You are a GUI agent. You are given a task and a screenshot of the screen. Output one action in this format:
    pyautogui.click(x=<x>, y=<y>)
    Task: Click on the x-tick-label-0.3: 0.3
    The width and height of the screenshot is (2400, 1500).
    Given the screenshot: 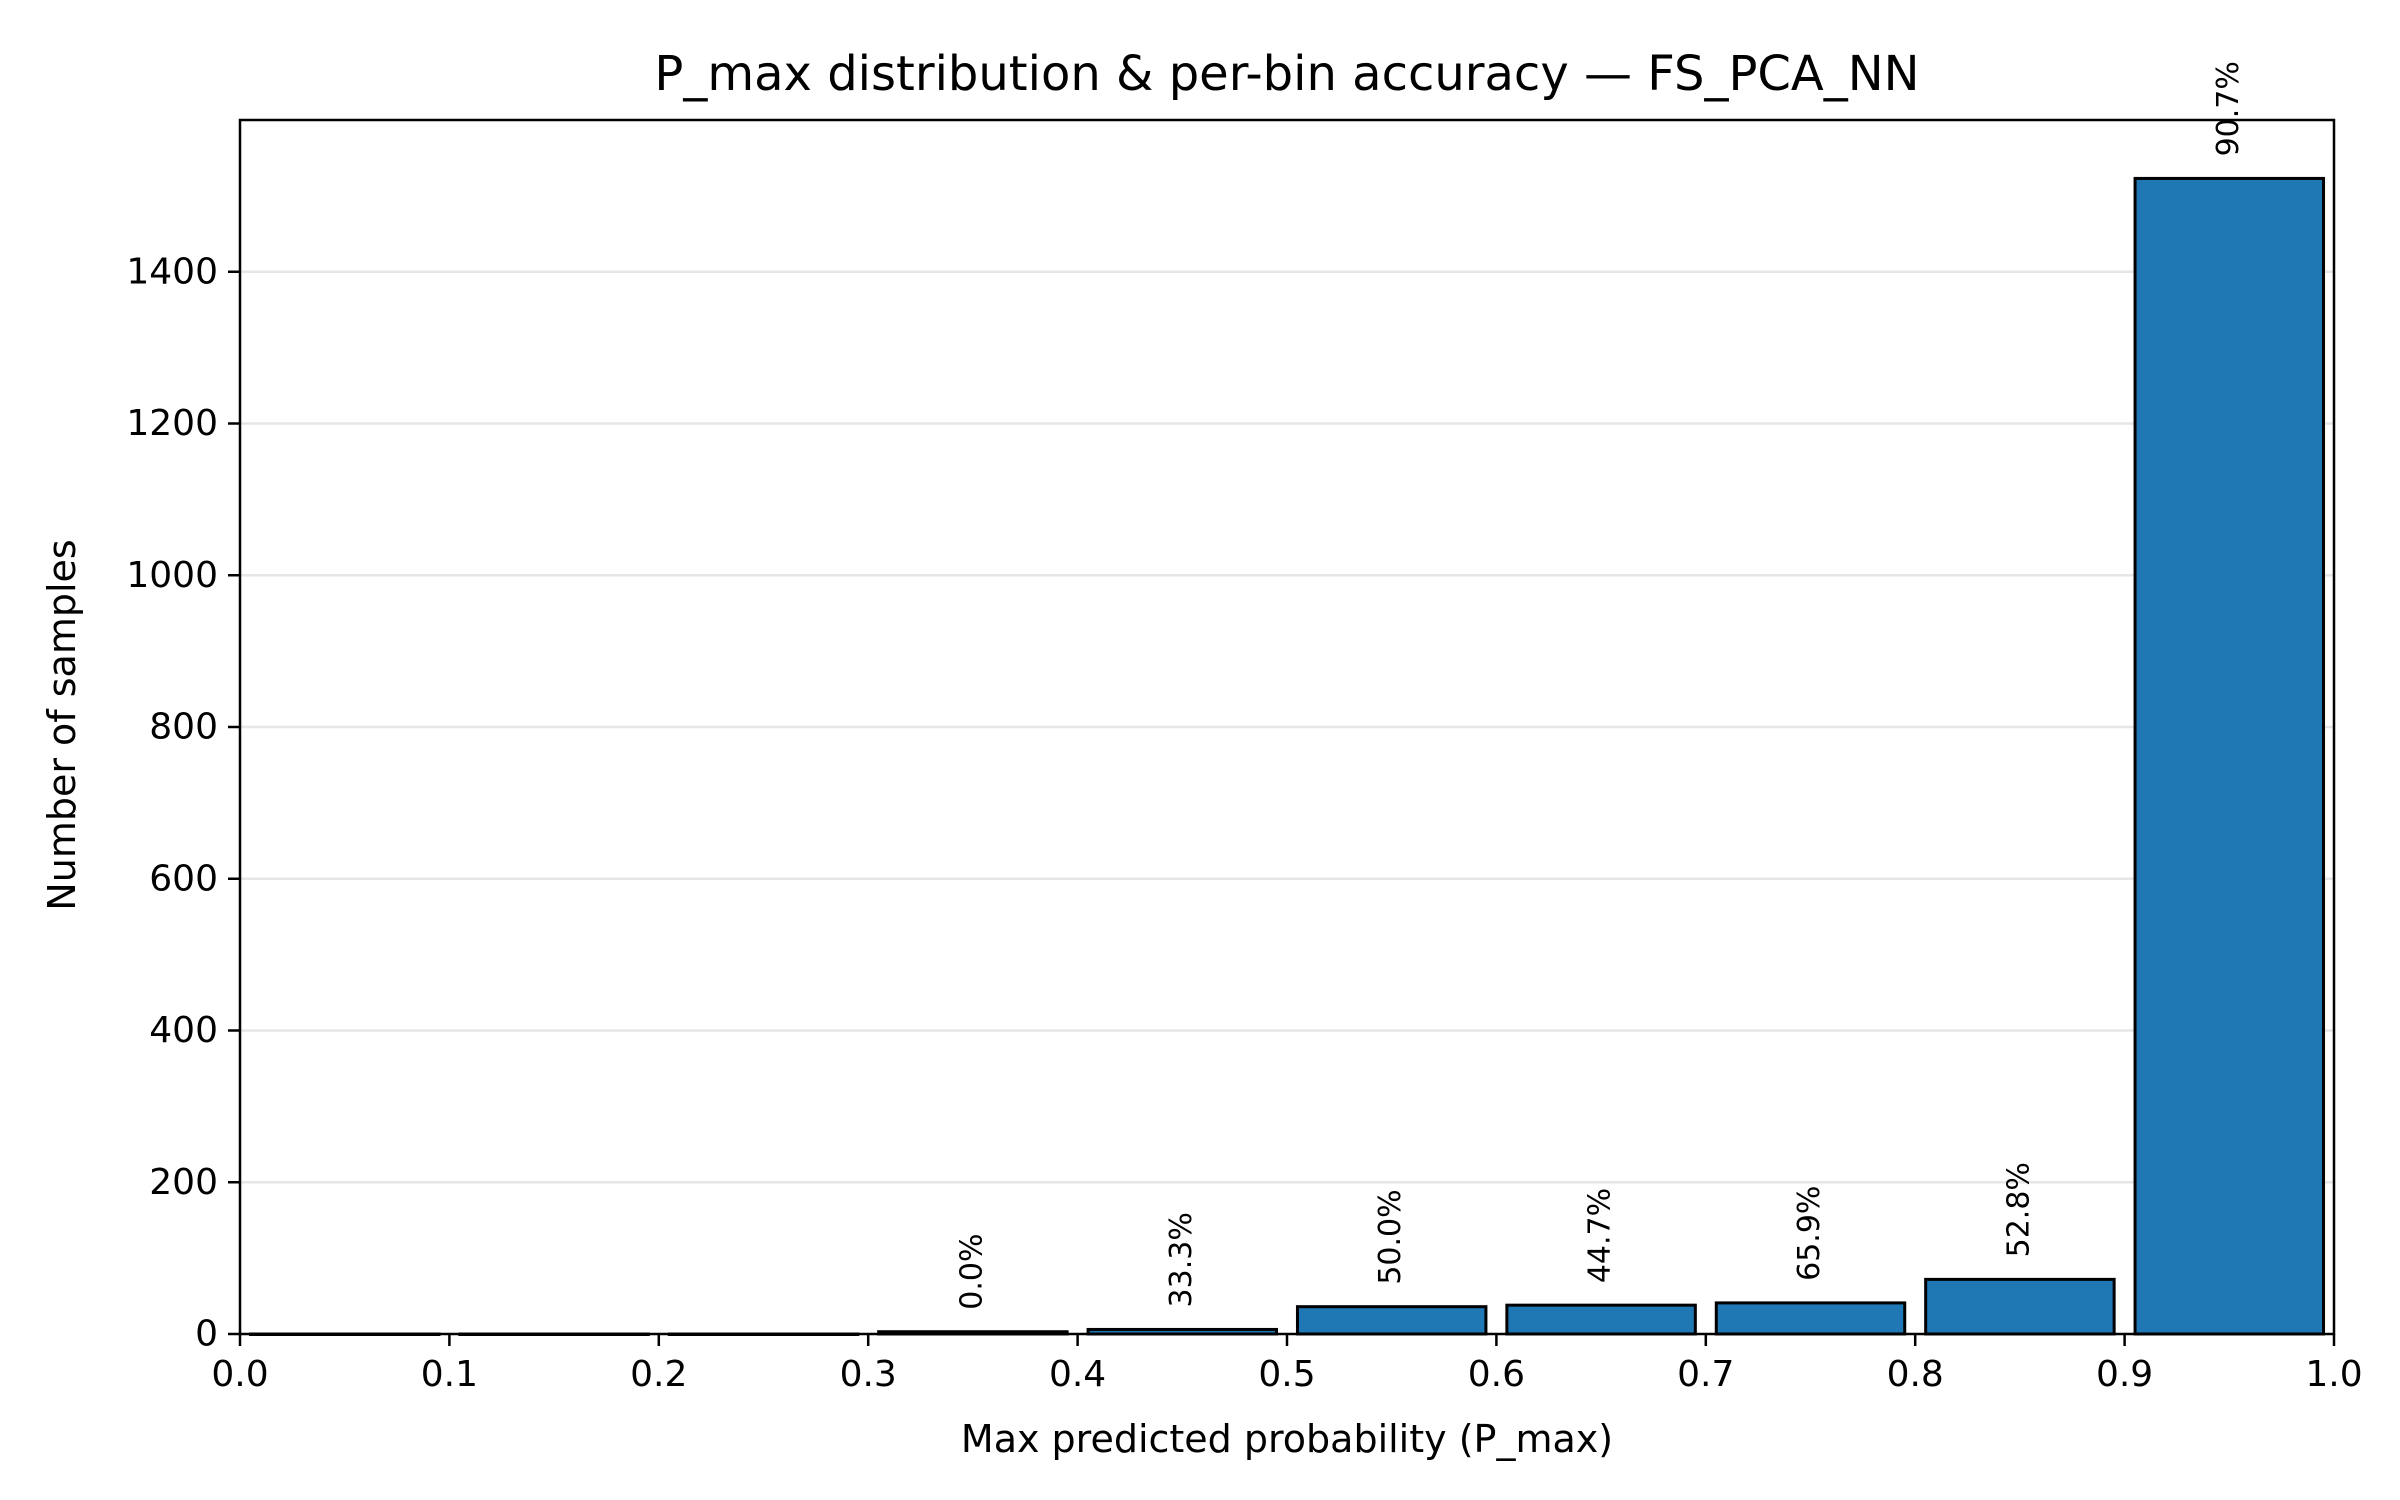 What is the action you would take?
    pyautogui.click(x=868, y=1374)
    